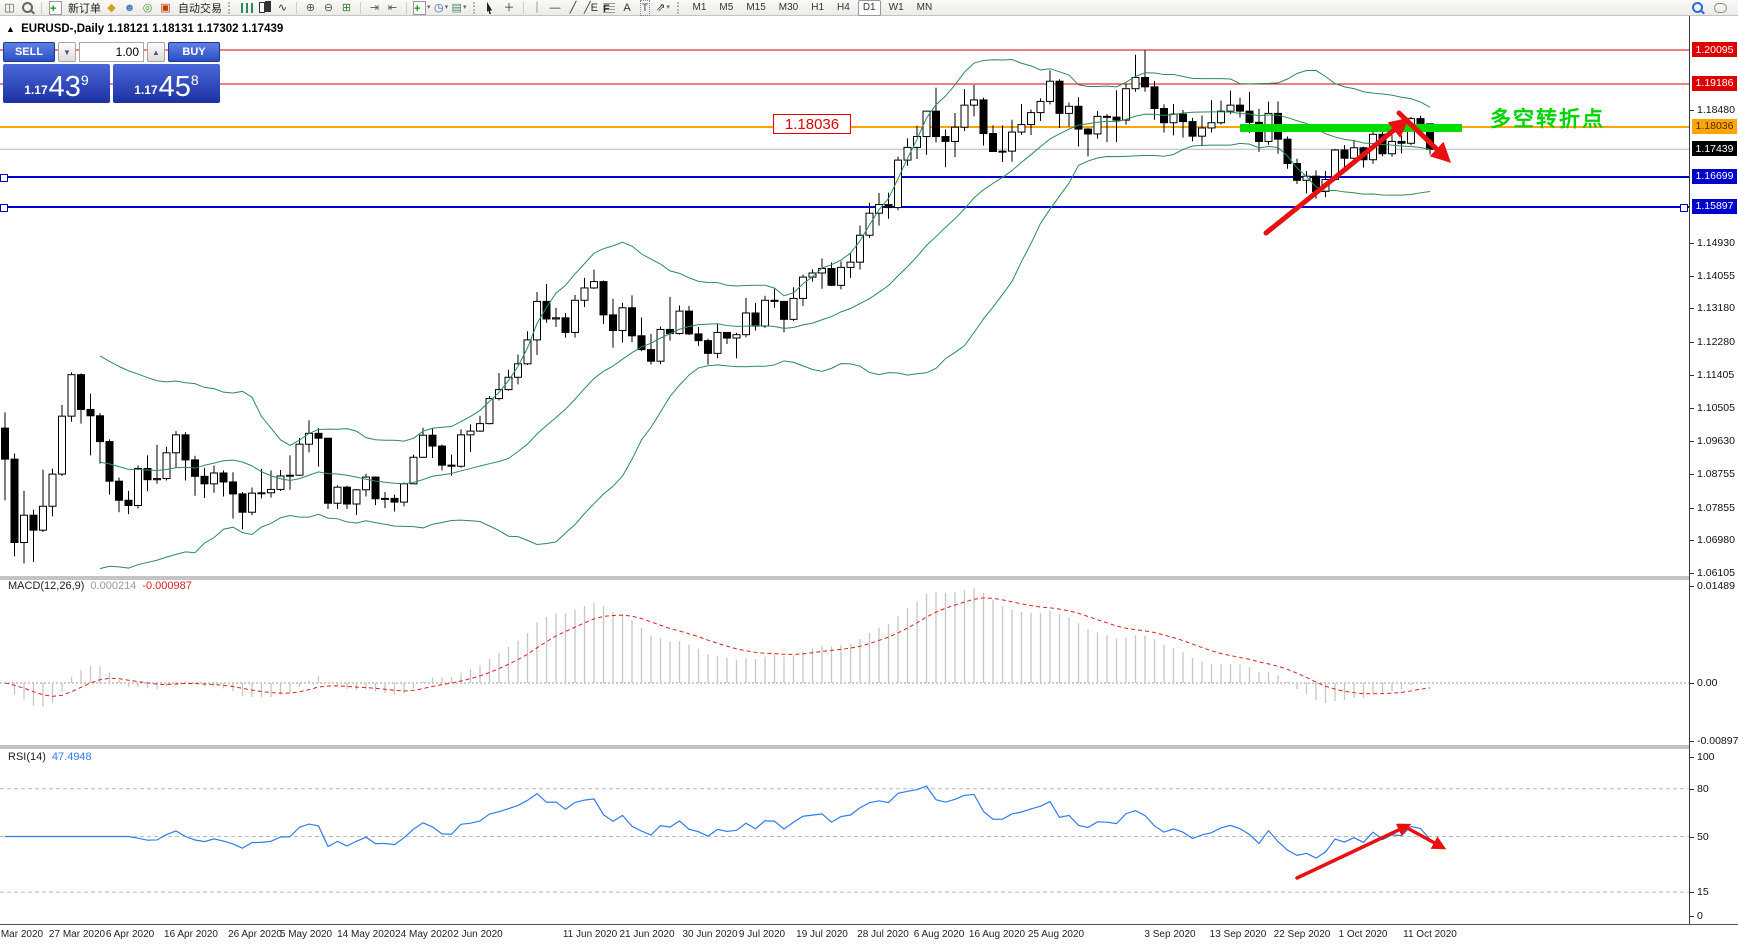  I want to click on panel-collapse-arrow: ▲, so click(10, 29).